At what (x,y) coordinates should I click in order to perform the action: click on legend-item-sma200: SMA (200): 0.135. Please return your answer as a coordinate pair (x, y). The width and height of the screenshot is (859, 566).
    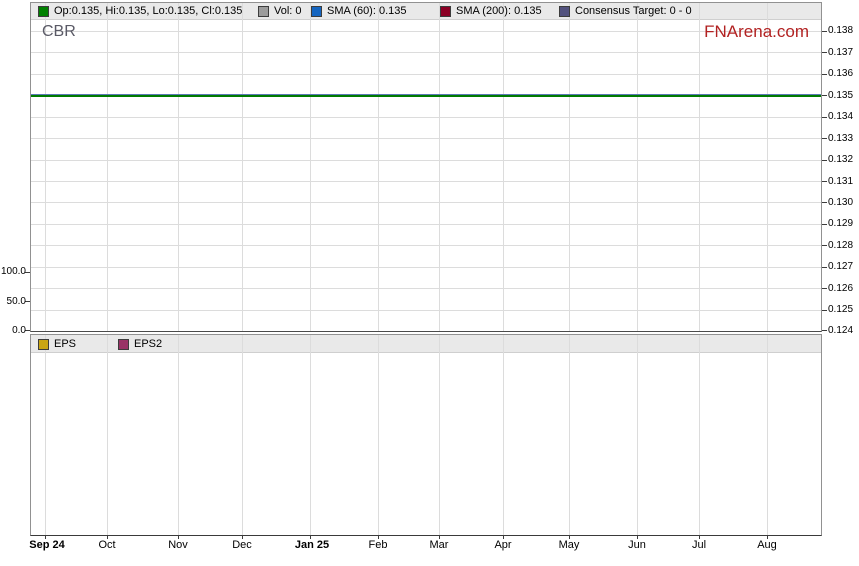
    Looking at the image, I should click on (491, 11).